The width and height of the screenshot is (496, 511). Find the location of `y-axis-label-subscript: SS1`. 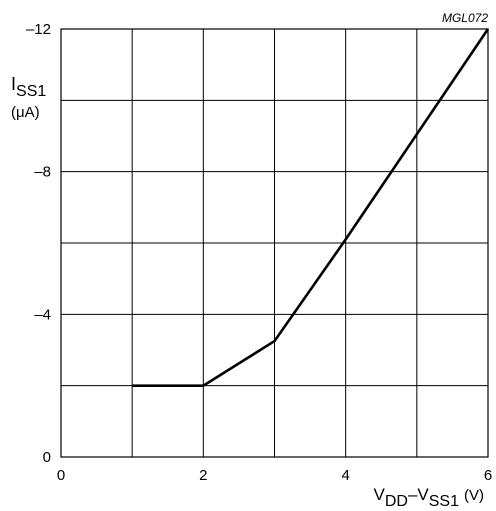

y-axis-label-subscript: SS1 is located at coordinates (31, 91).